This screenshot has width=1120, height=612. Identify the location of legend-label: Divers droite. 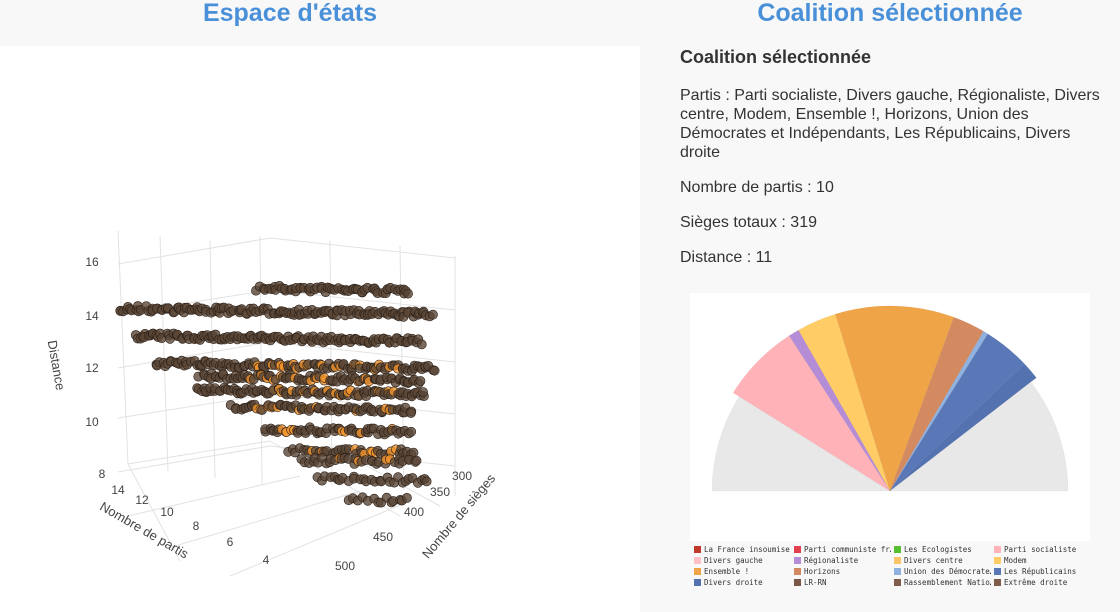
(733, 582).